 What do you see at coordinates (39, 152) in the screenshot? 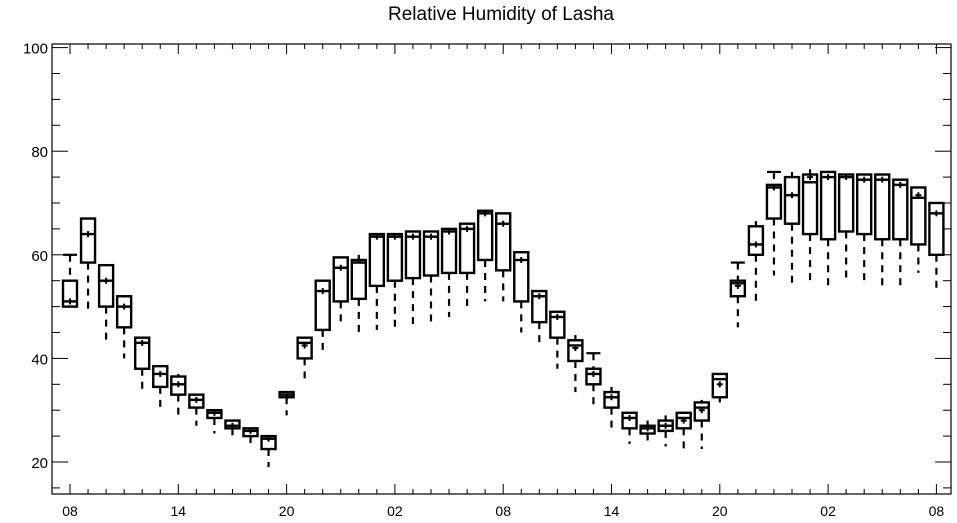
I see `y-tick-label: 80` at bounding box center [39, 152].